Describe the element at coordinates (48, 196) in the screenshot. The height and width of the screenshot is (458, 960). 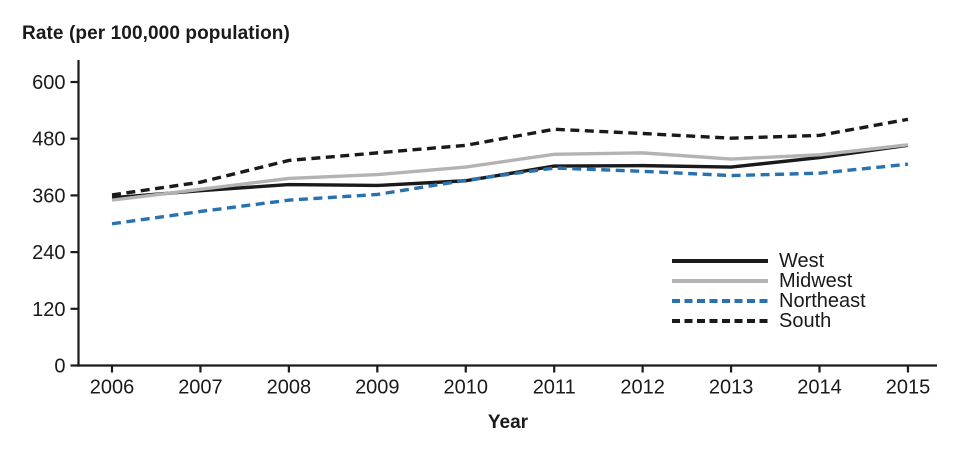
I see `y-tick-label: 360` at that location.